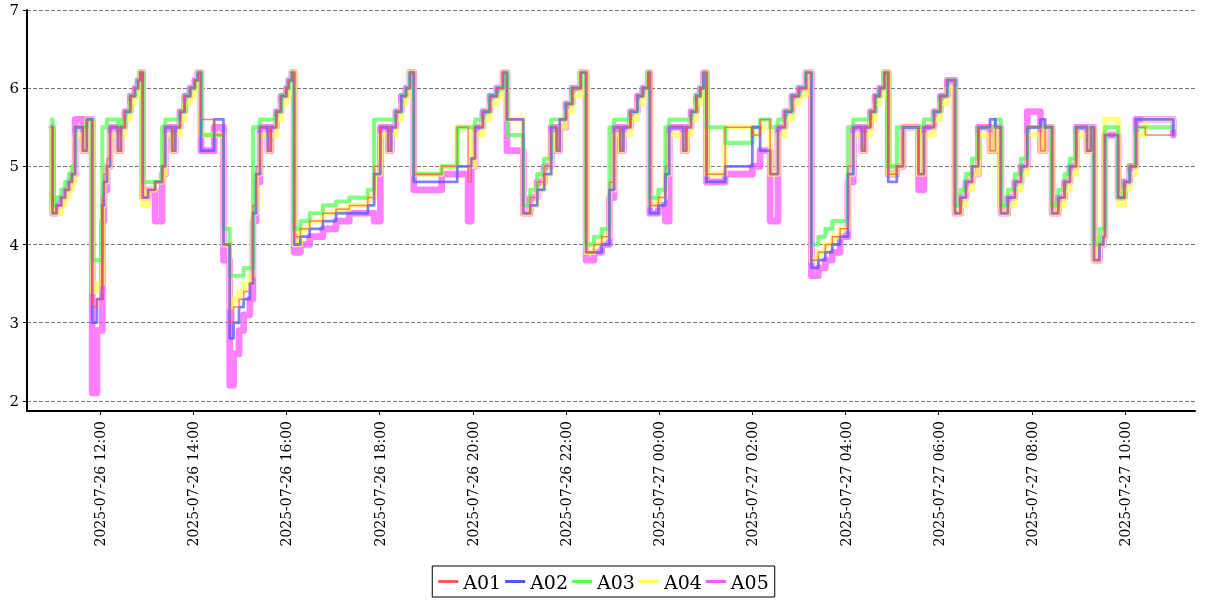 The image size is (1207, 600). I want to click on y-tick-label: 5, so click(14, 166).